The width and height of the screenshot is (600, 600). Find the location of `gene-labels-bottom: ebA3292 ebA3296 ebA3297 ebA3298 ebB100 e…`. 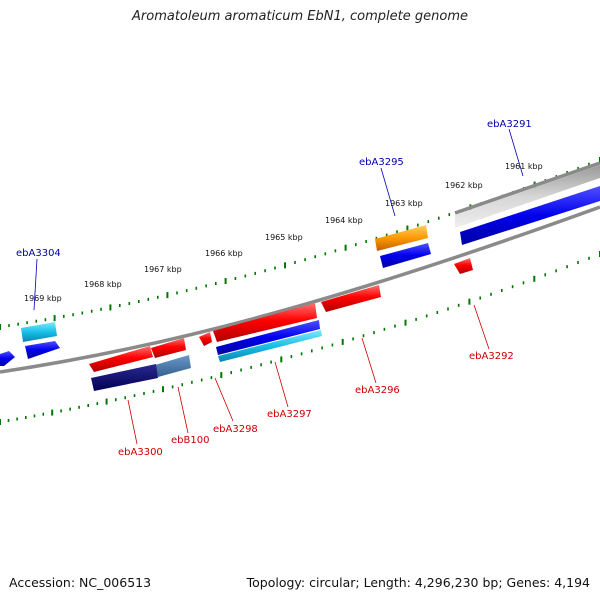

gene-labels-bottom: ebA3292 ebA3296 ebA3297 ebA3298 ebB100 e… is located at coordinates (316, 404).